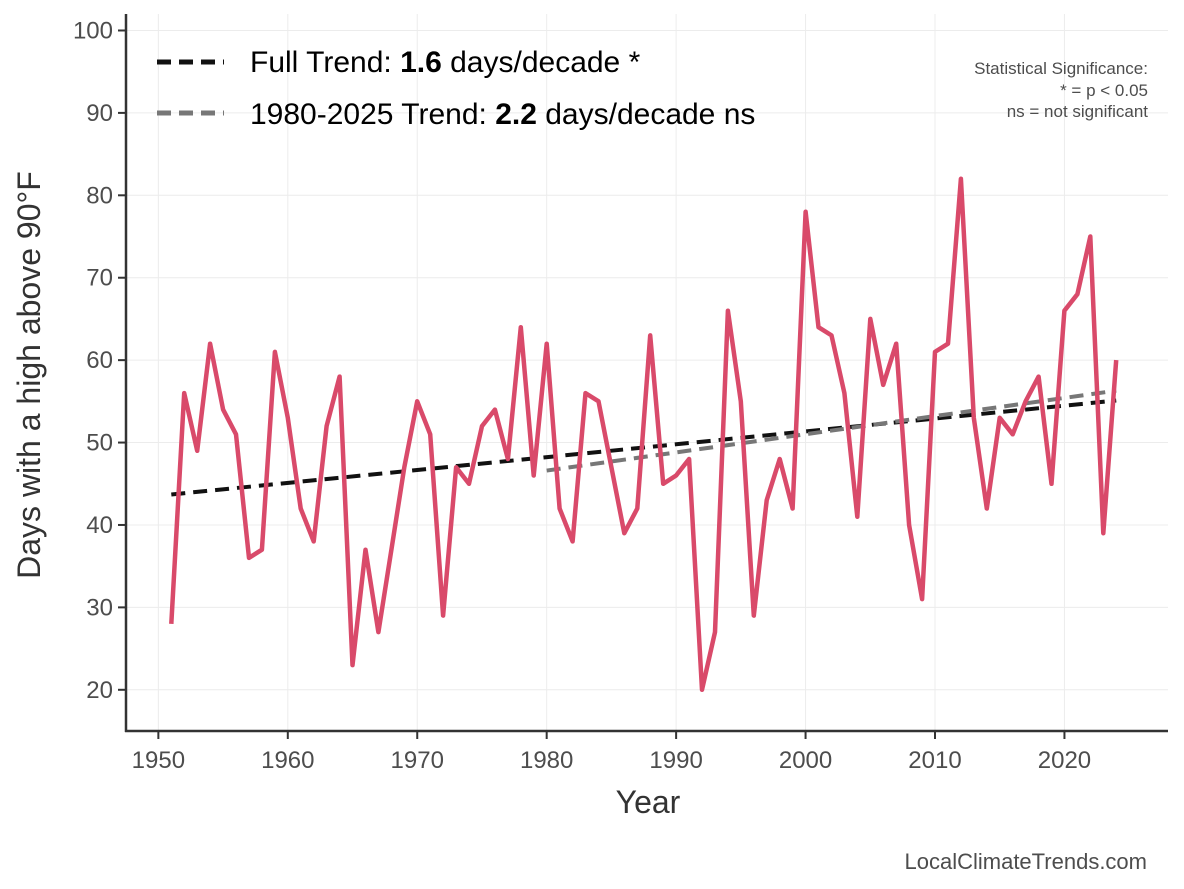 The height and width of the screenshot is (889, 1184). Describe the element at coordinates (93, 30) in the screenshot. I see `y-tick-label-100: 100` at that location.